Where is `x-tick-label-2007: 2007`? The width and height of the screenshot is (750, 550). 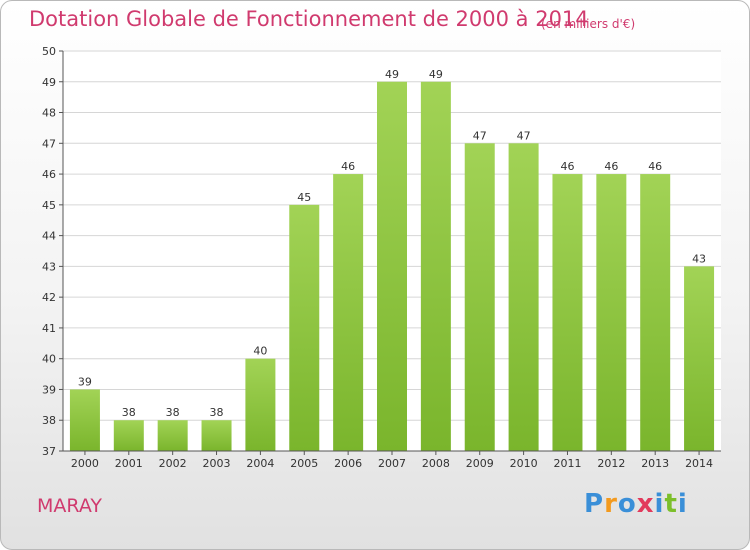 x-tick-label-2007: 2007 is located at coordinates (392, 463).